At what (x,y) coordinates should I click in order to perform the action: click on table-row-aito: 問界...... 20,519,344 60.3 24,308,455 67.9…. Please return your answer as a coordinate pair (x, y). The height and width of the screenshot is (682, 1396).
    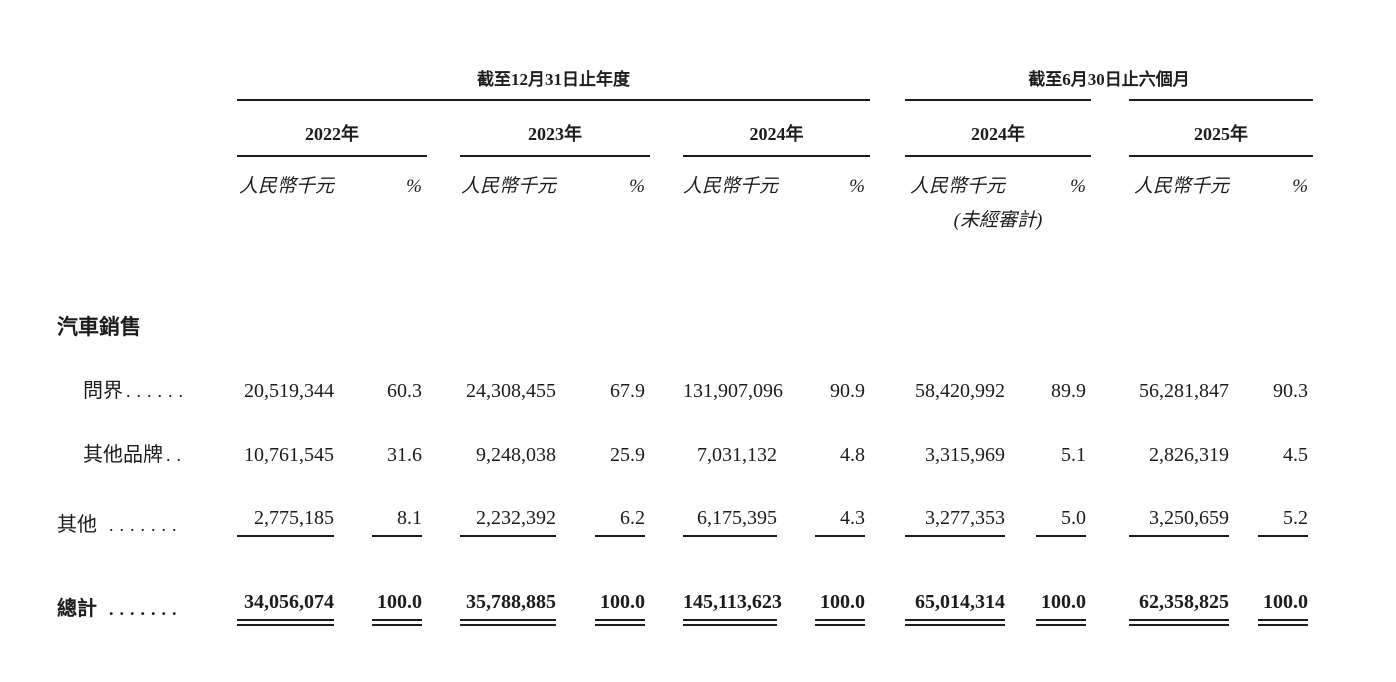
    Looking at the image, I should click on (685, 379).